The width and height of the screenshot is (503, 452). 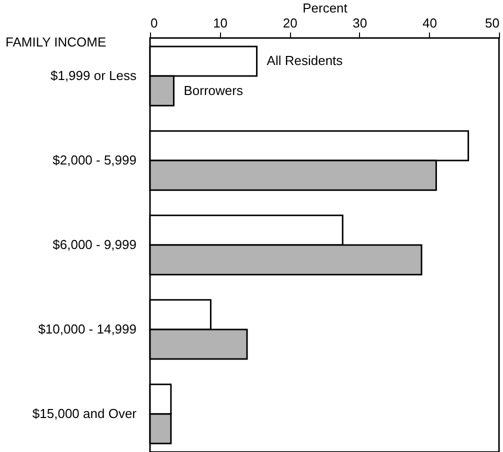 I want to click on y-axis-title: FAMILY INCOME, so click(x=56, y=42).